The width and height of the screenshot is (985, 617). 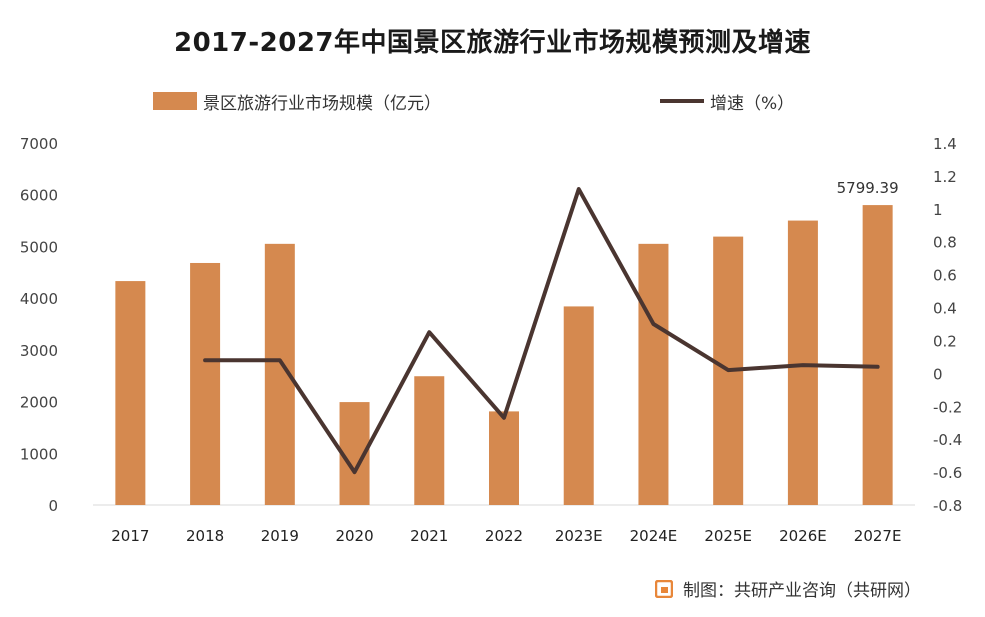 What do you see at coordinates (803, 536) in the screenshot?
I see `x-tick-label: 2026E` at bounding box center [803, 536].